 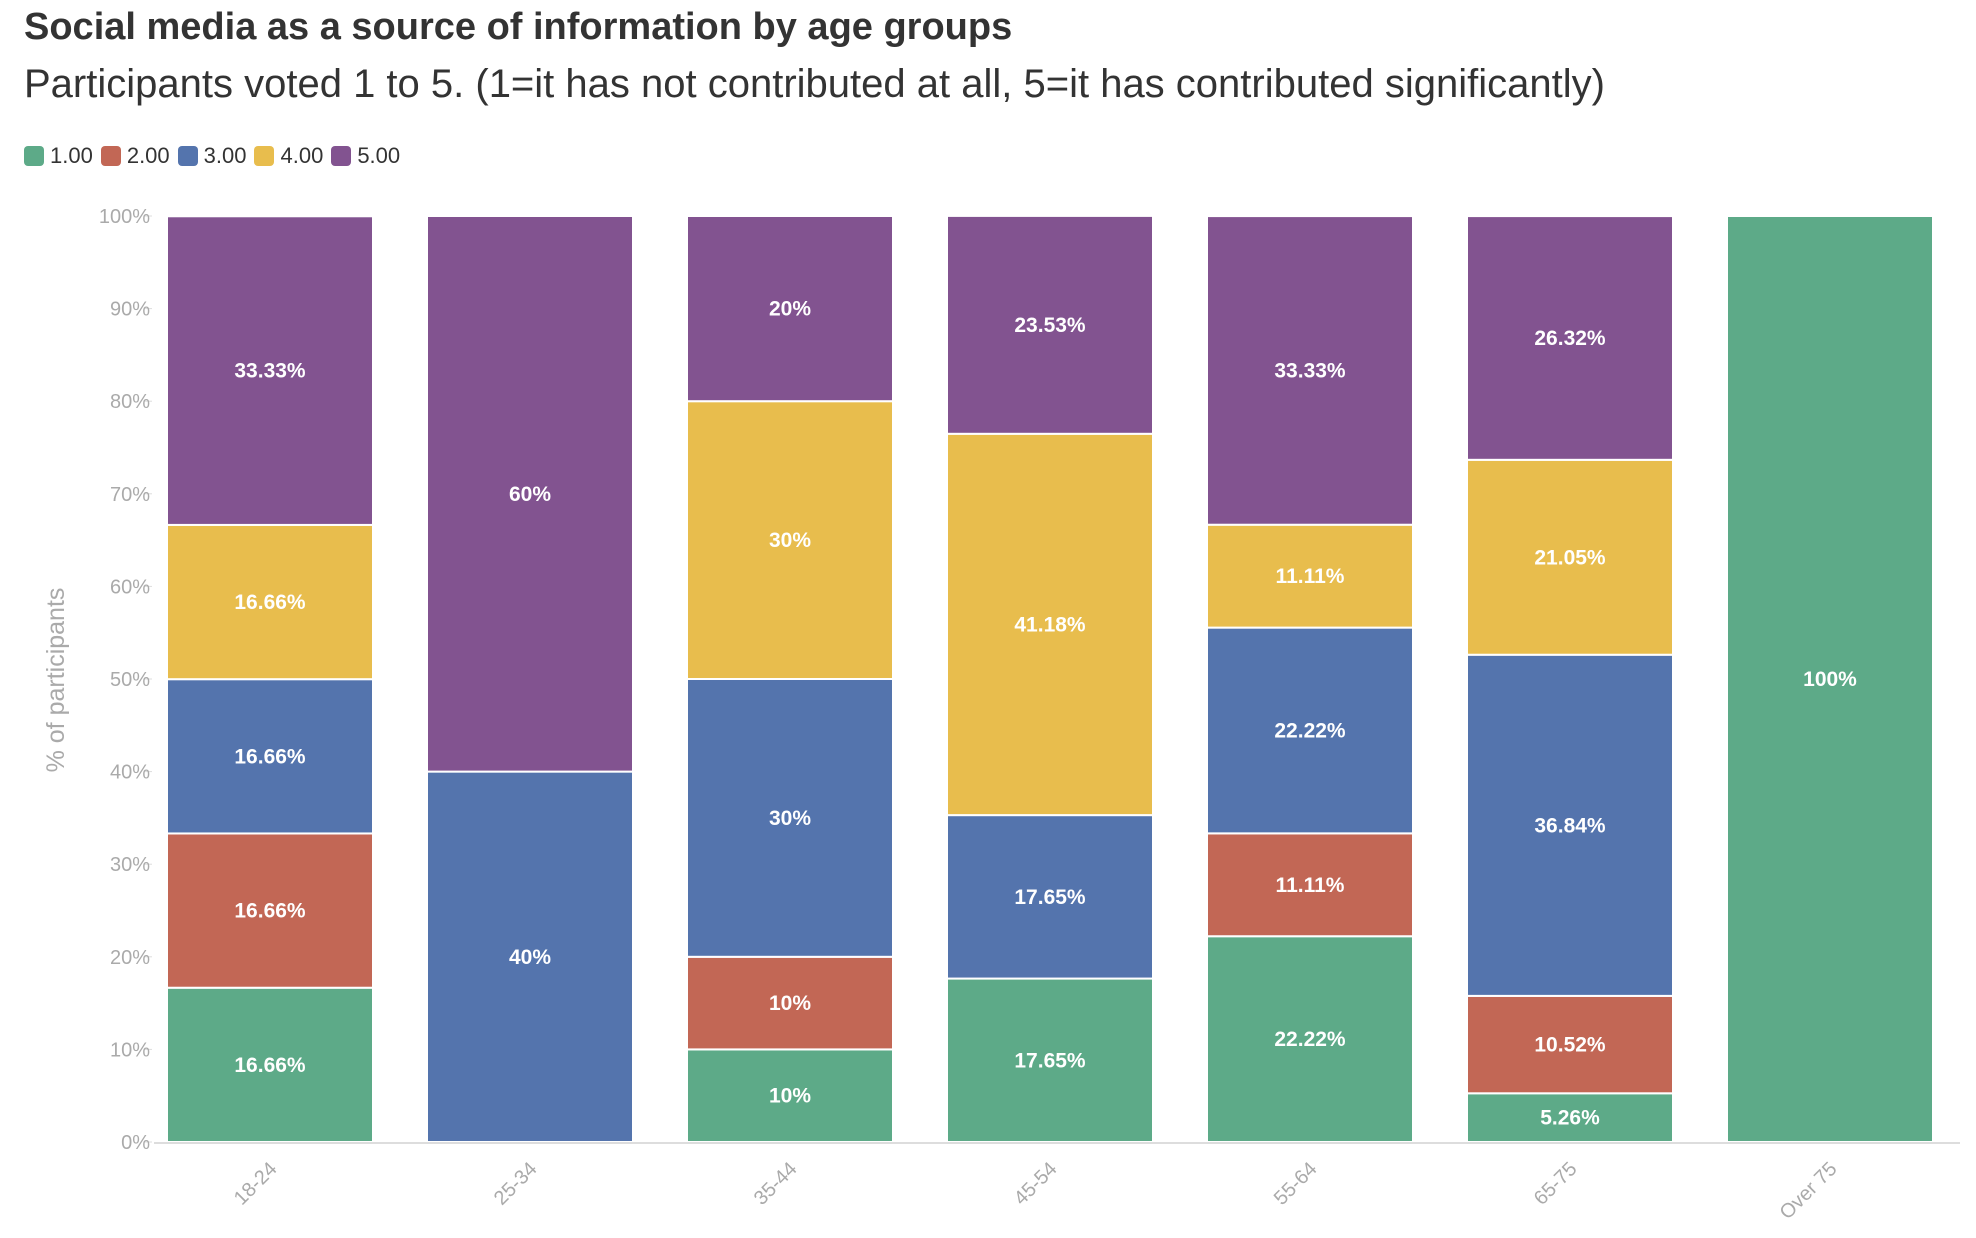 I want to click on legend-item-4: 4.00, so click(x=288, y=156).